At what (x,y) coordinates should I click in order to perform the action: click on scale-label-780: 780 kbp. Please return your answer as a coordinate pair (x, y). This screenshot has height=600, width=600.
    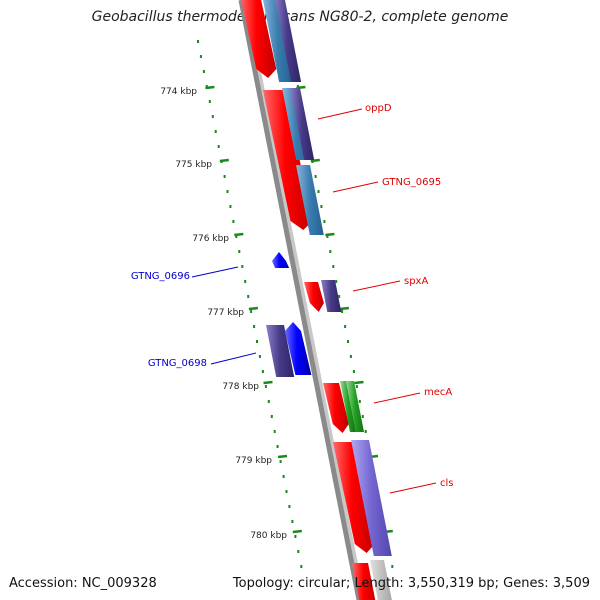
    Looking at the image, I should click on (268, 536).